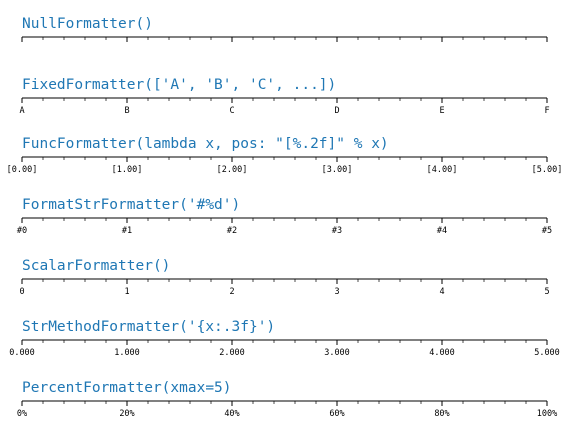 This screenshot has height=424, width=568. Describe the element at coordinates (127, 170) in the screenshot. I see `tick-label: [1.00]` at that location.